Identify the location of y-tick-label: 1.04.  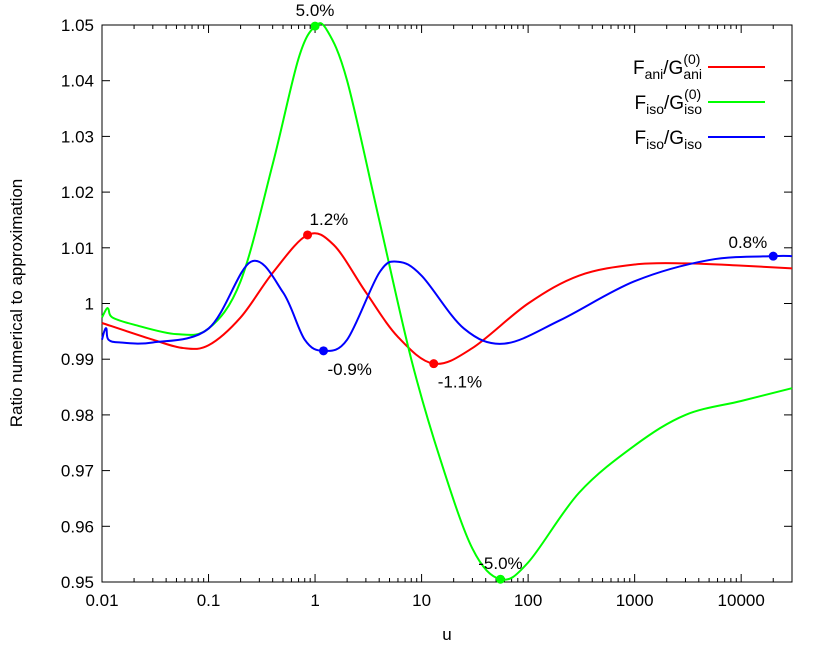
(77, 81).